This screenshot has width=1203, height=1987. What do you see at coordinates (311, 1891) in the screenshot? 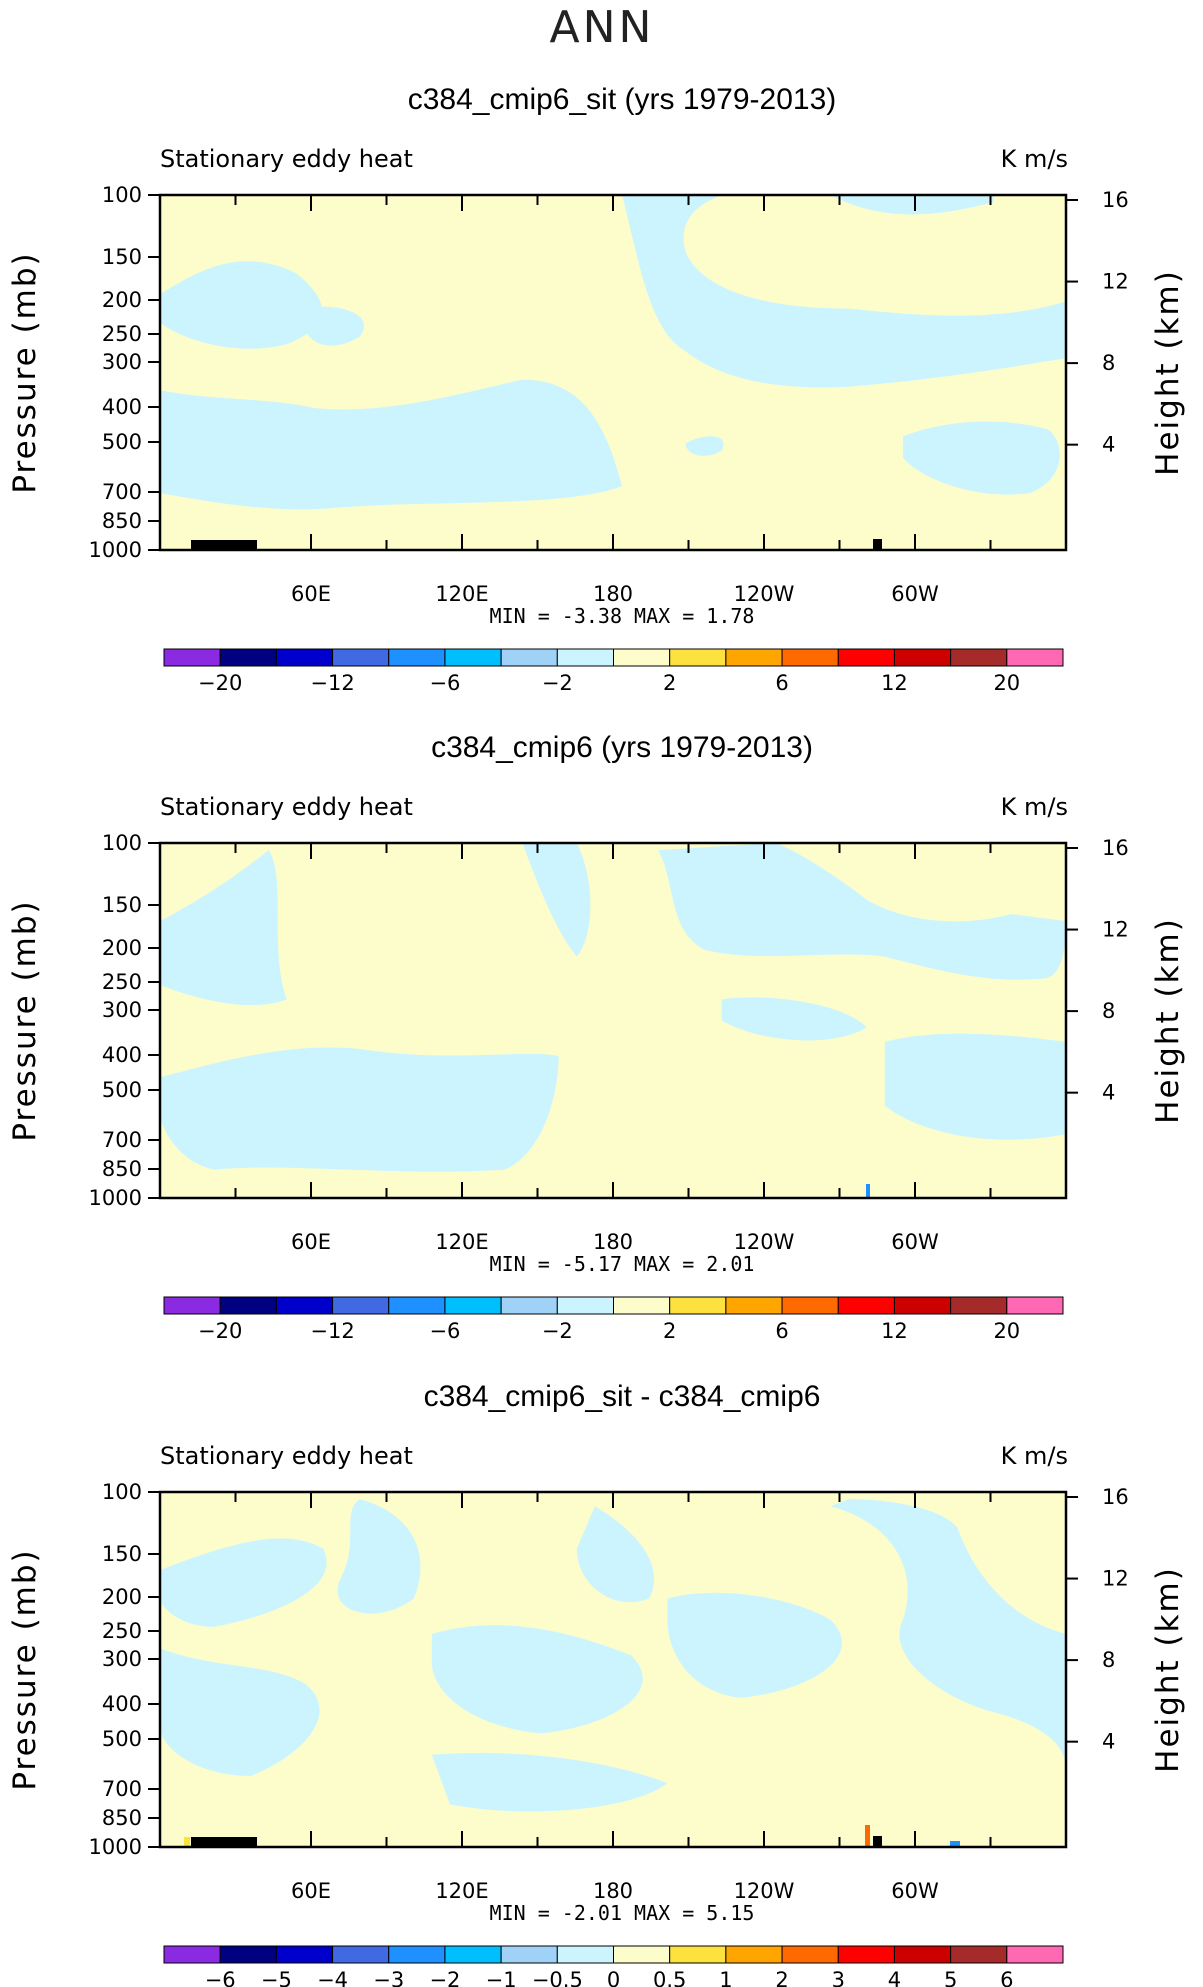
I see `x-tick-label: 60E` at bounding box center [311, 1891].